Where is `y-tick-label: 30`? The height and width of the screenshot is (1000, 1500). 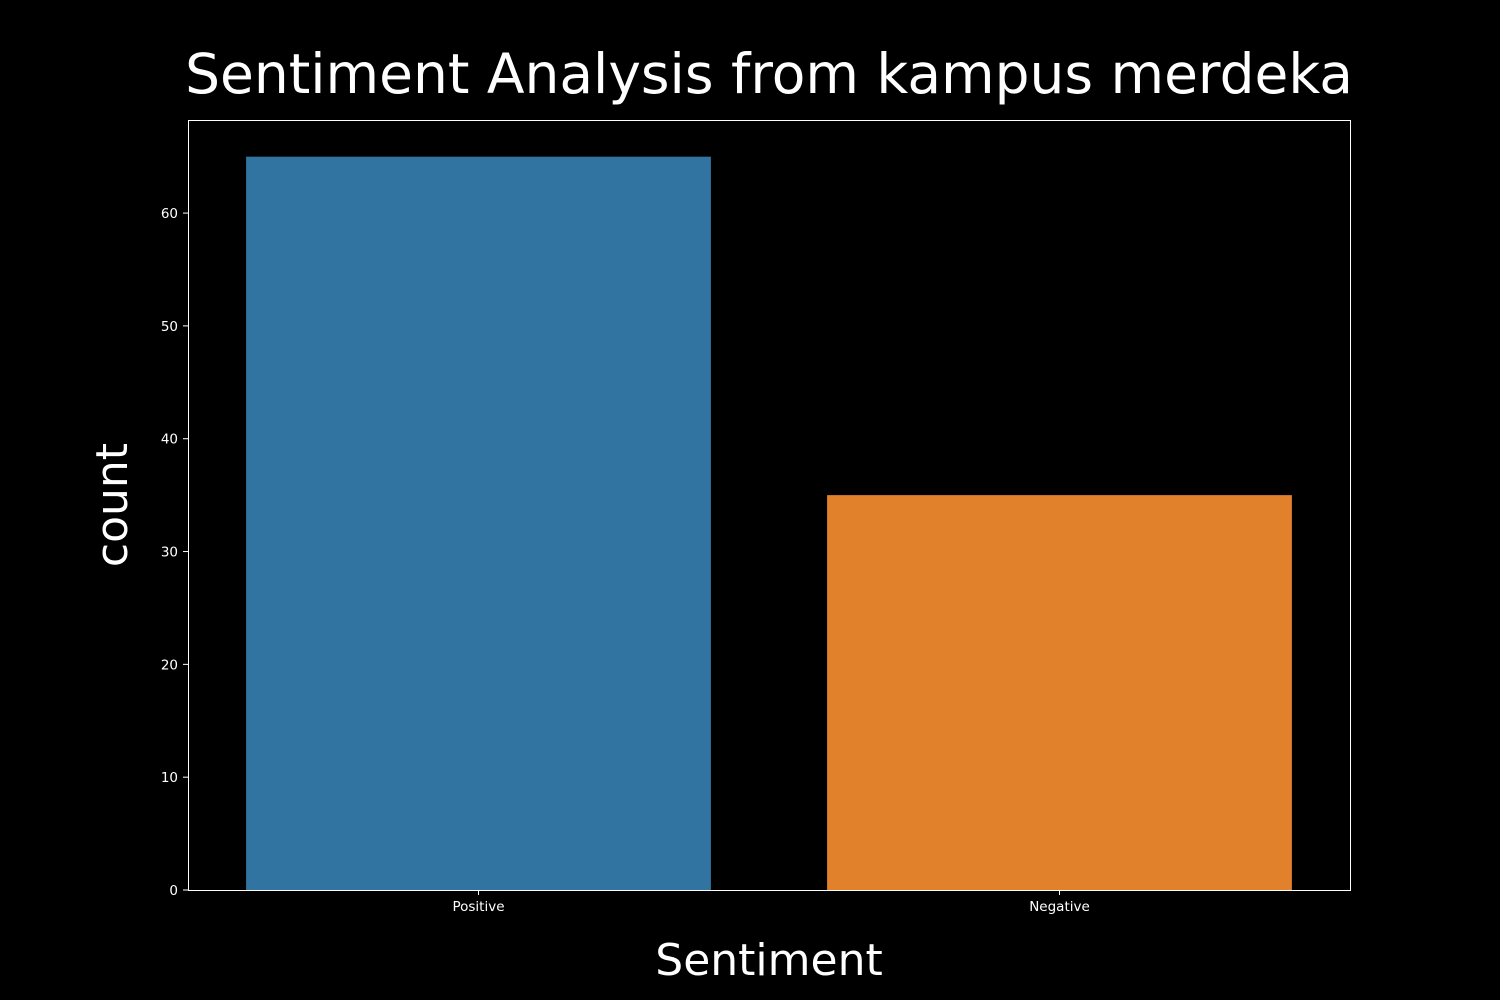
y-tick-label: 30 is located at coordinates (169, 553).